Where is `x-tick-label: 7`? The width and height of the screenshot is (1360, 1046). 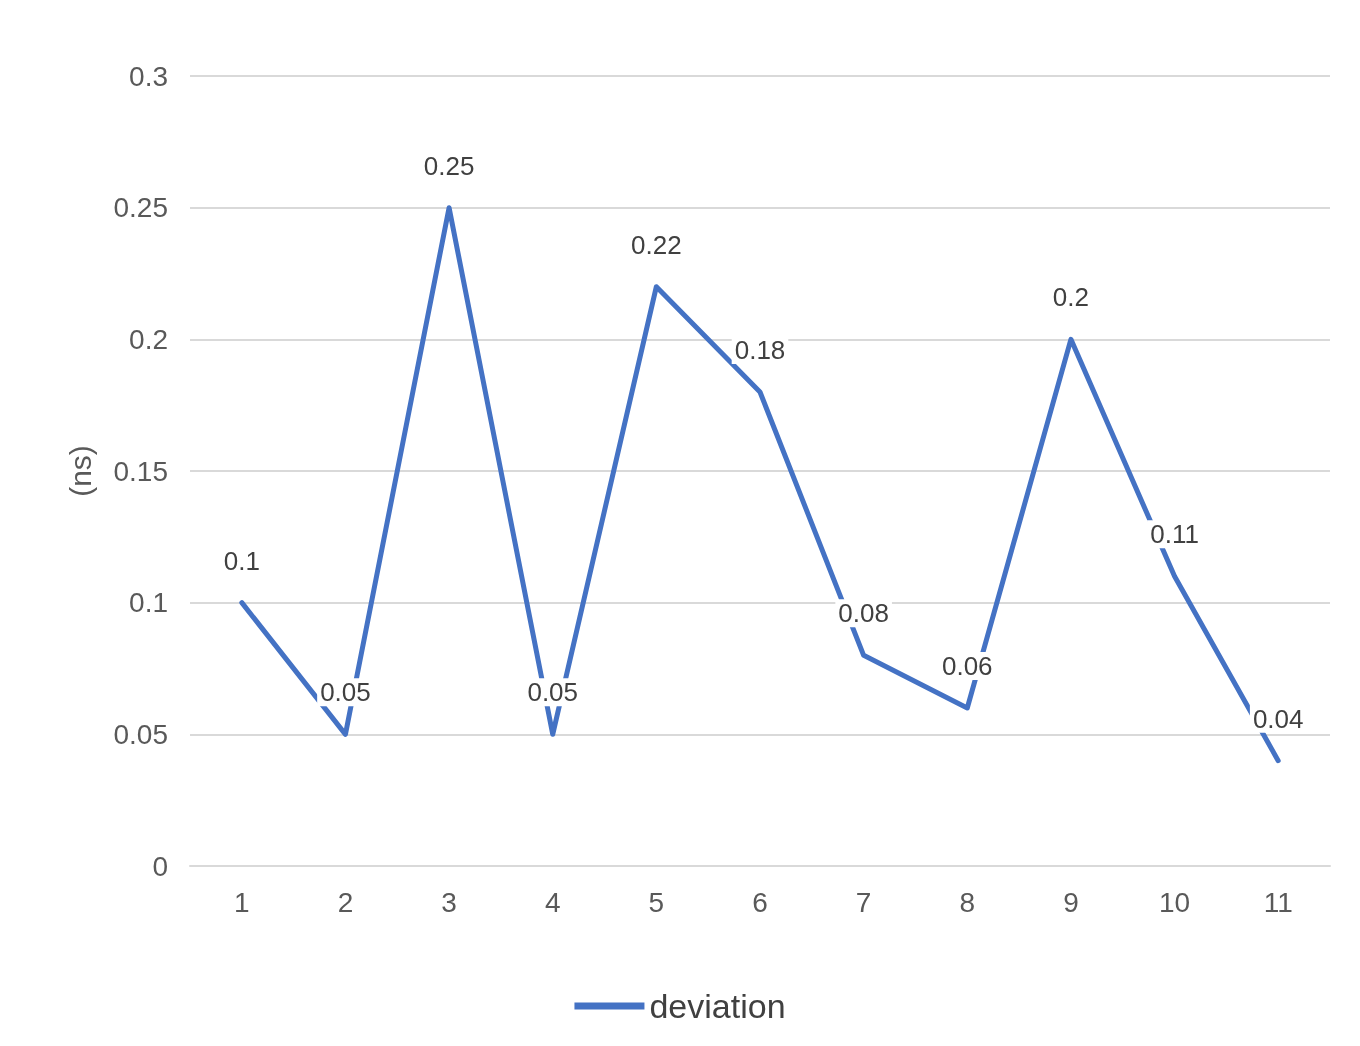
x-tick-label: 7 is located at coordinates (863, 902).